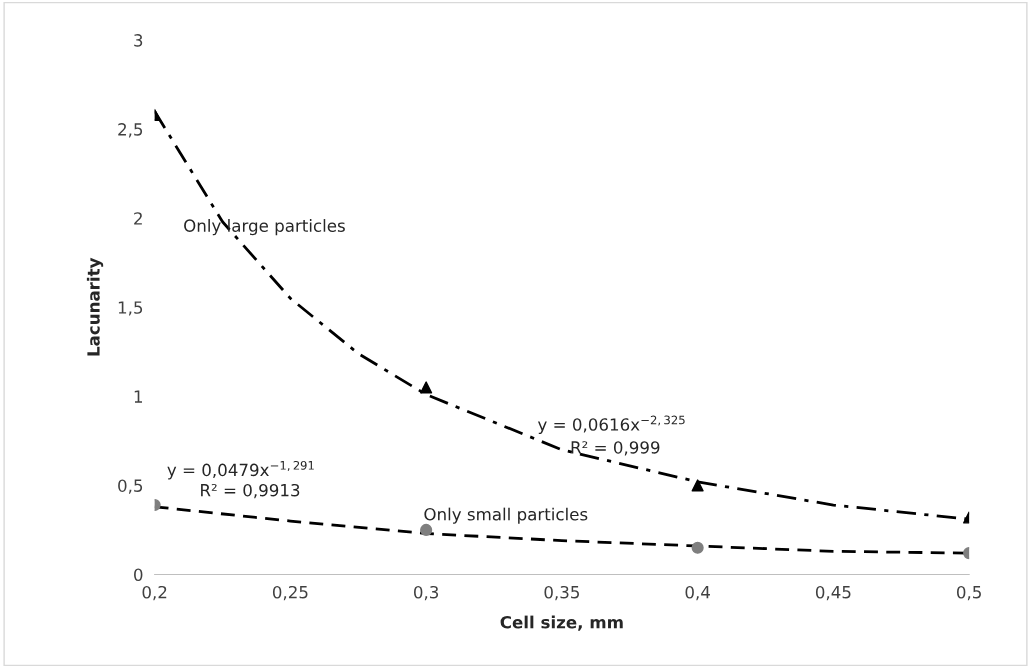  I want to click on x-tick-label: 0,2, so click(154, 593).